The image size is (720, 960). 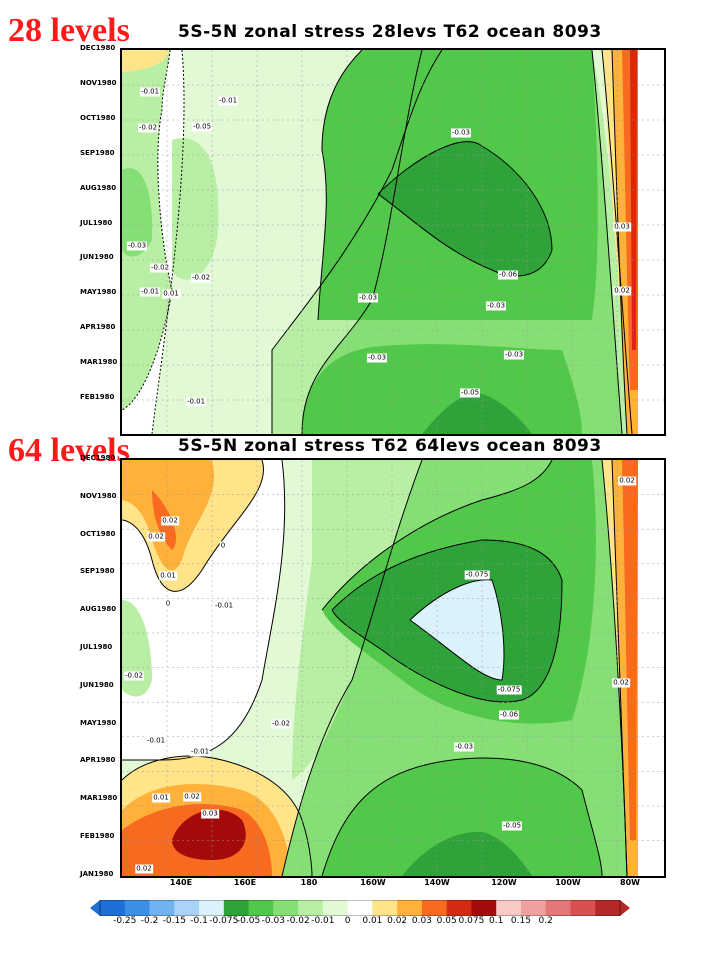 I want to click on x-tick-label: 180, so click(x=309, y=882).